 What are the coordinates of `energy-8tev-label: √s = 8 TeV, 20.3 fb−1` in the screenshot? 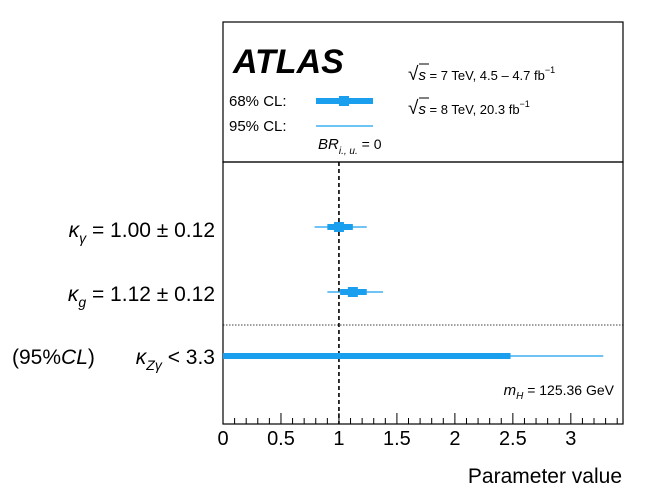 It's located at (469, 108).